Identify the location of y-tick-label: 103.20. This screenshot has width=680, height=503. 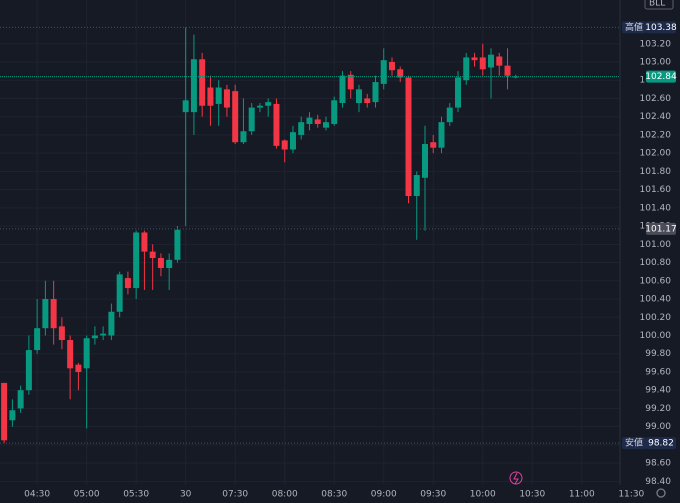
(656, 44).